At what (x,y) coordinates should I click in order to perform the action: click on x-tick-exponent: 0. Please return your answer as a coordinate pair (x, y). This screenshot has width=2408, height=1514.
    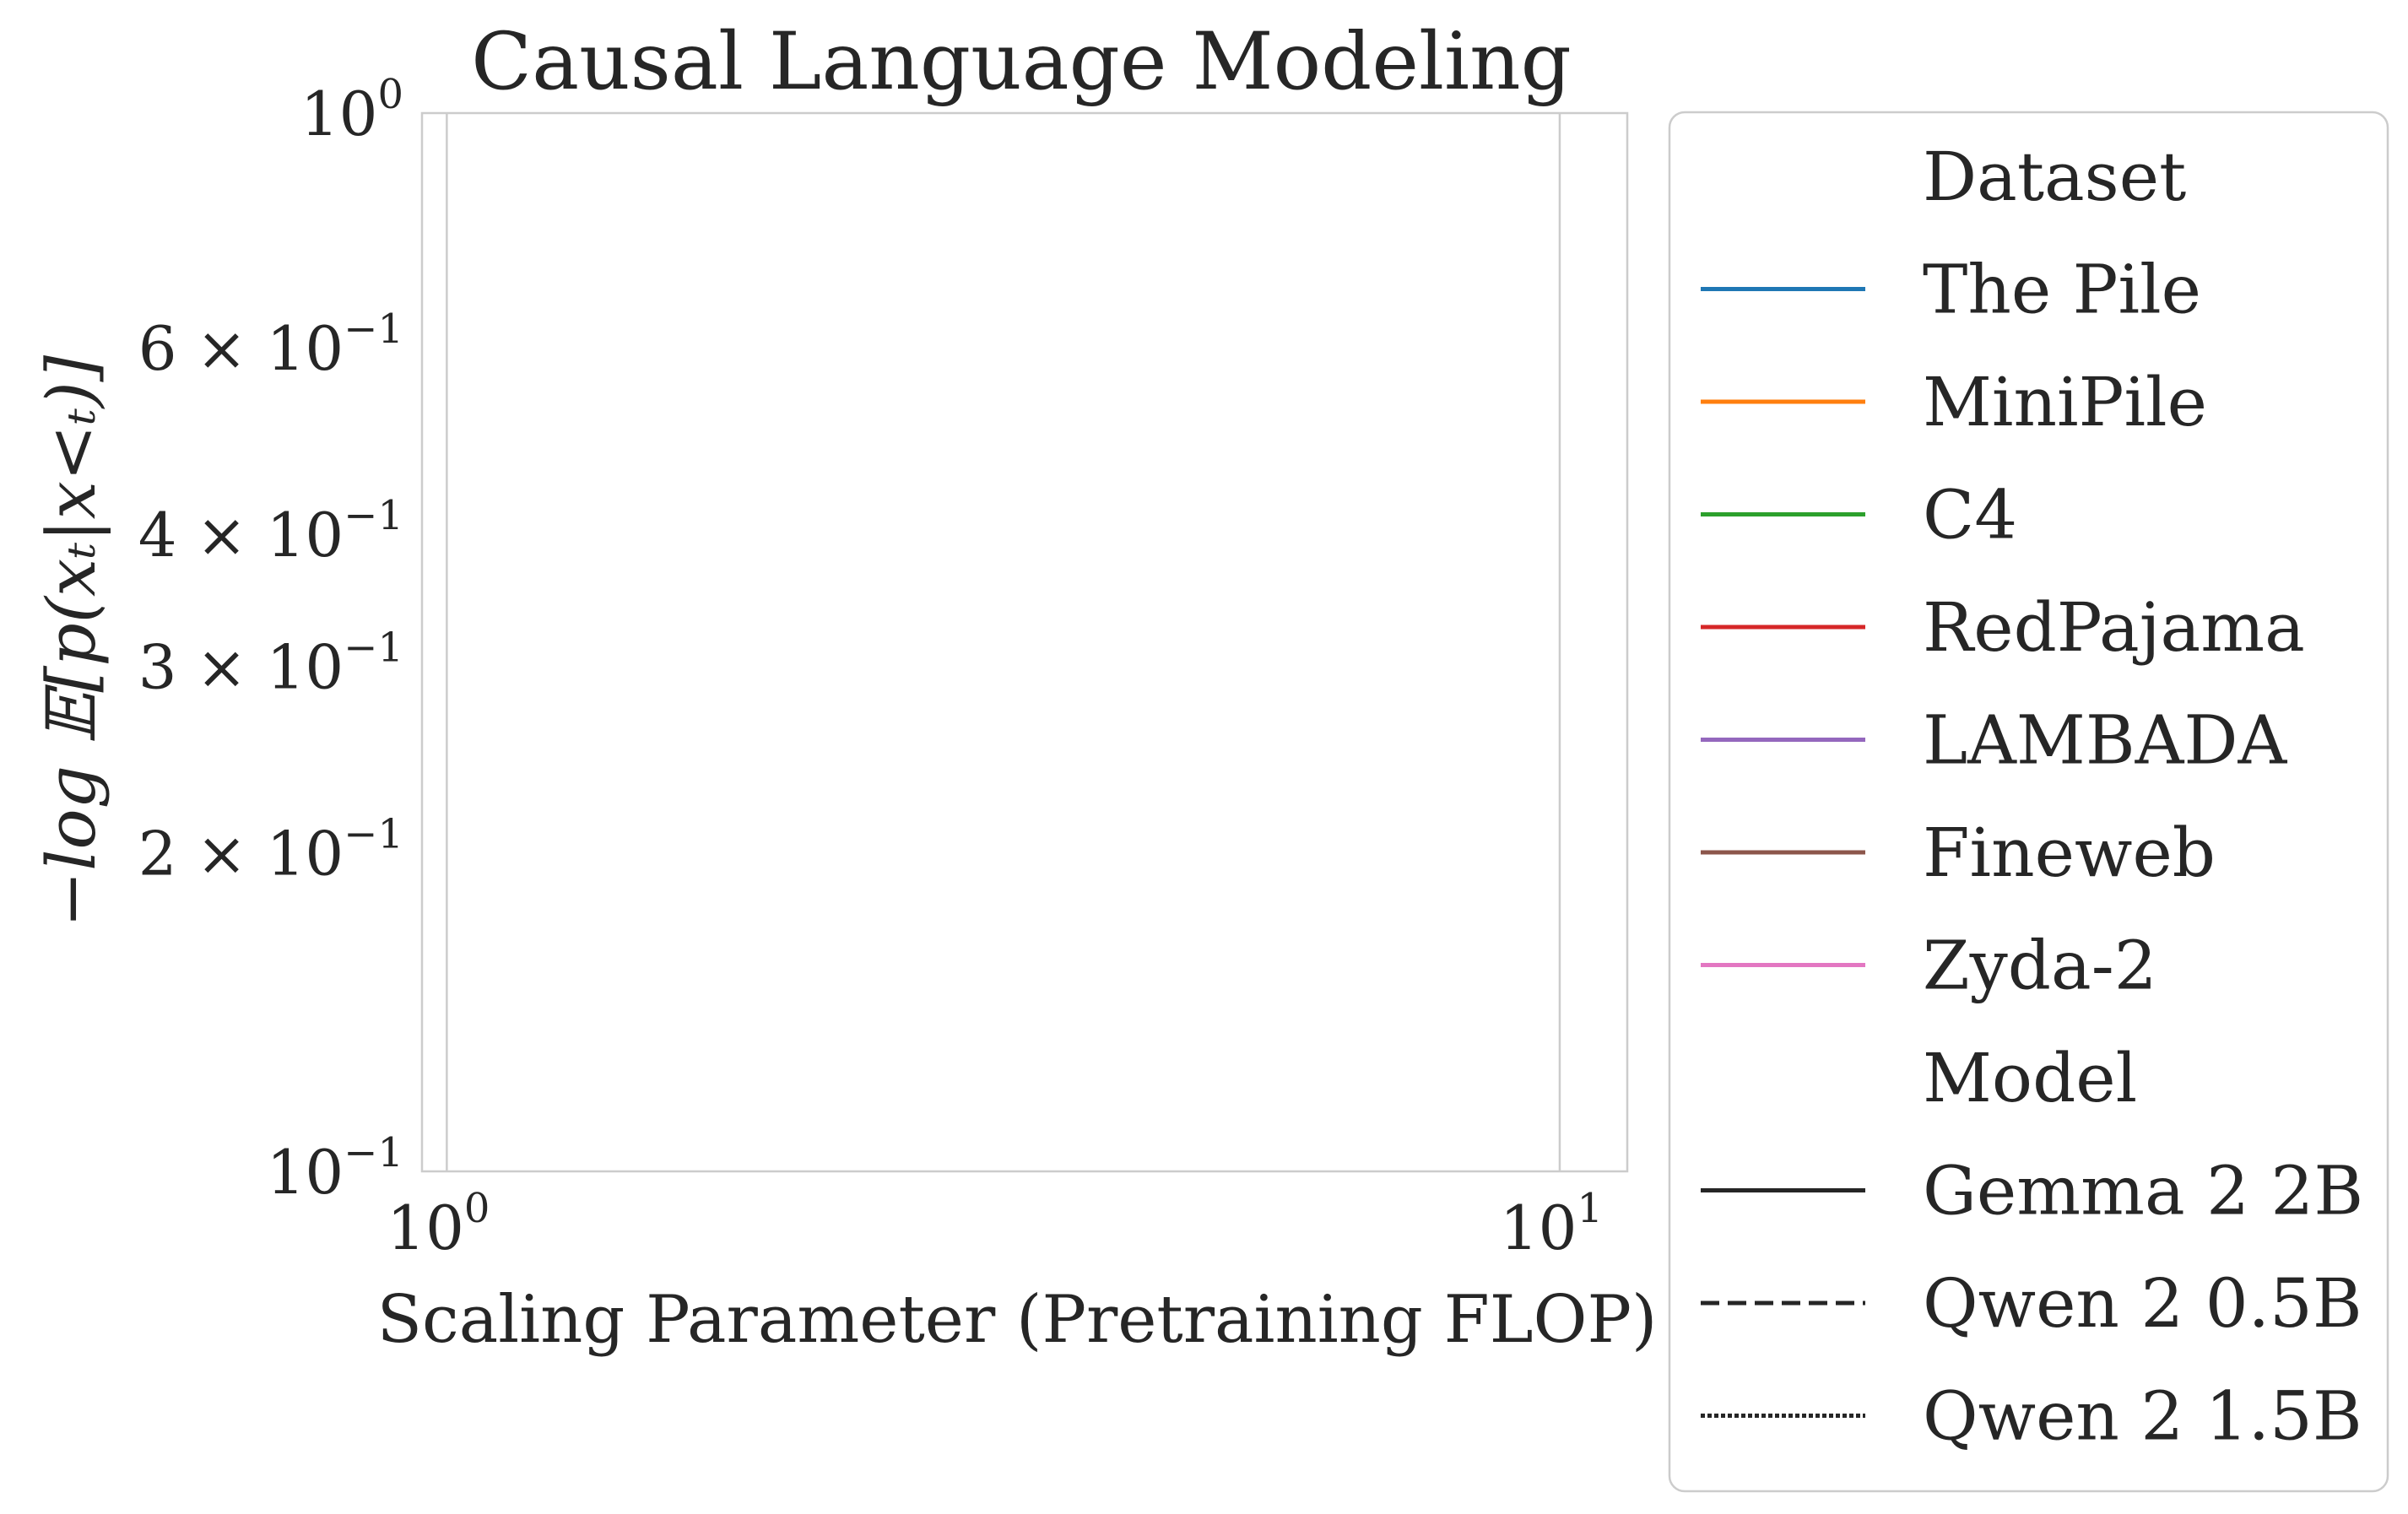
    Looking at the image, I should click on (477, 1208).